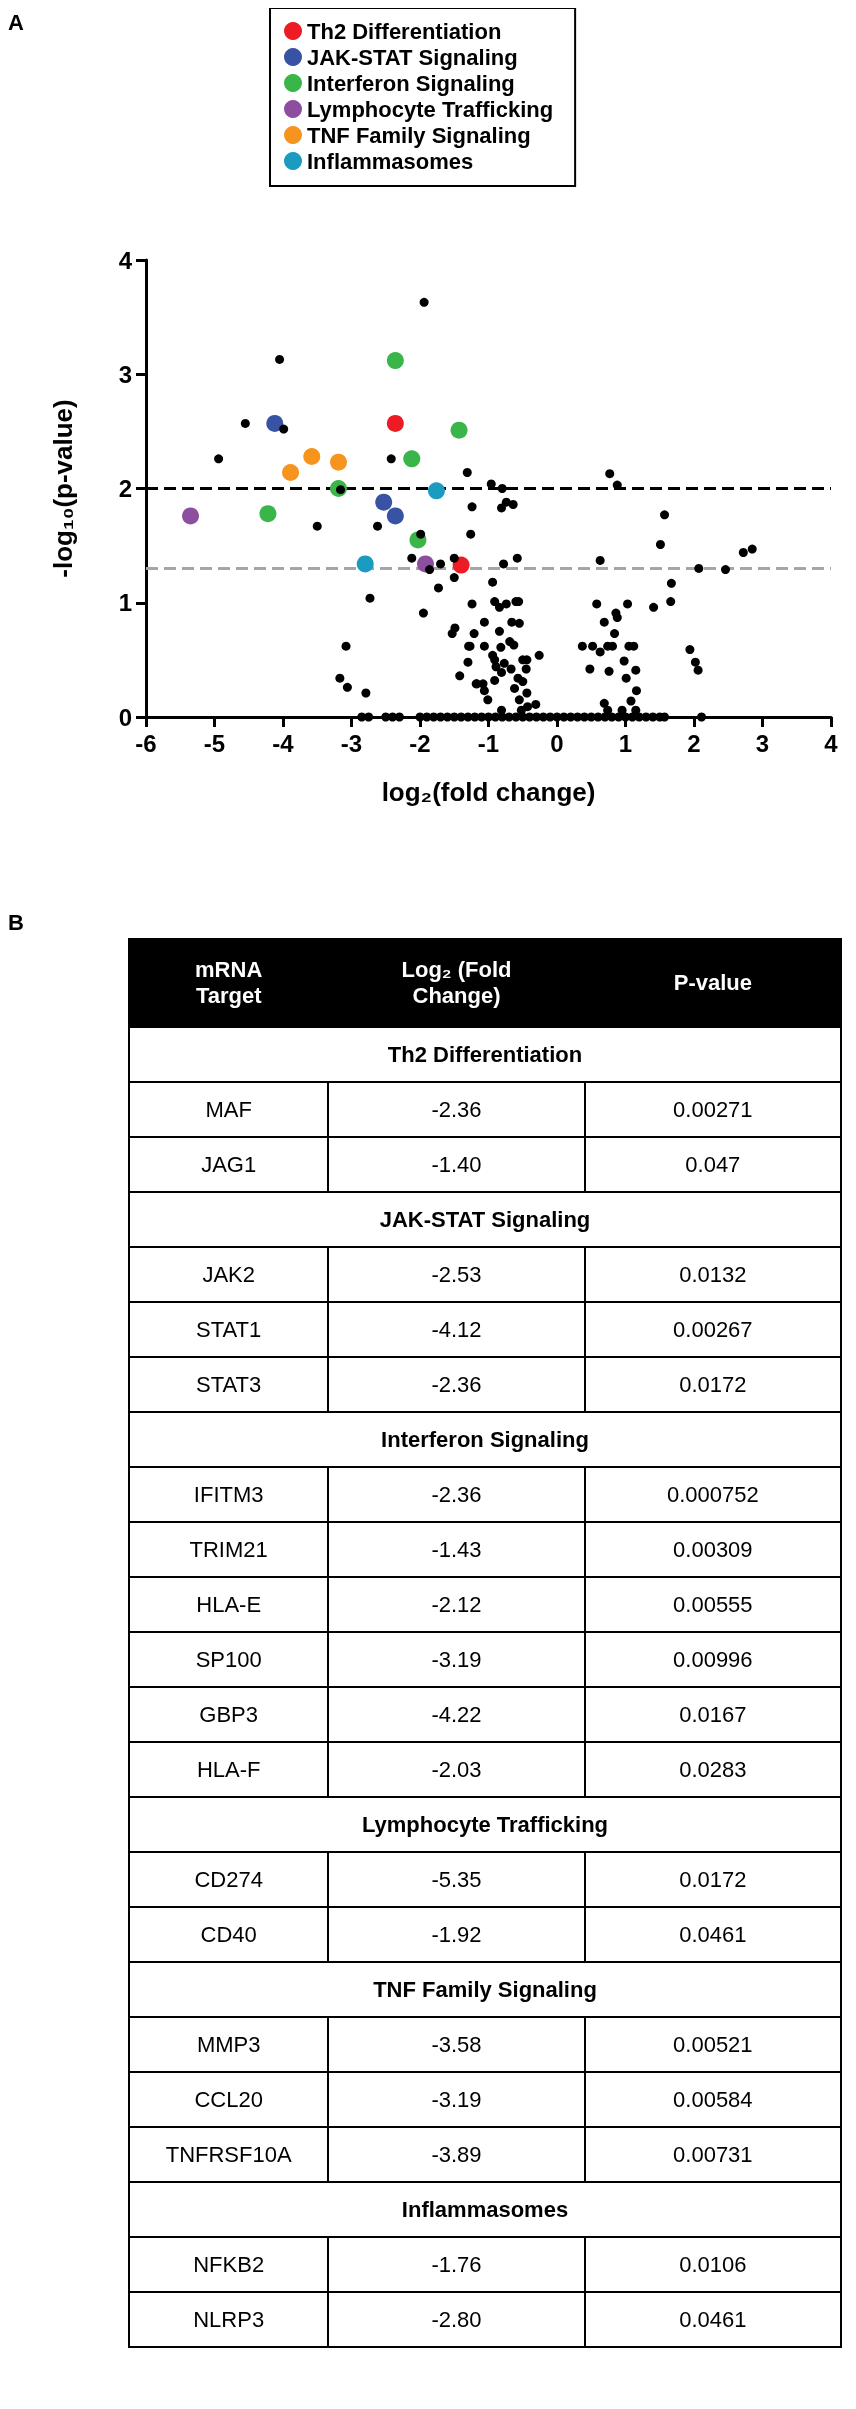  I want to click on text: -1.76, so click(456, 2264).